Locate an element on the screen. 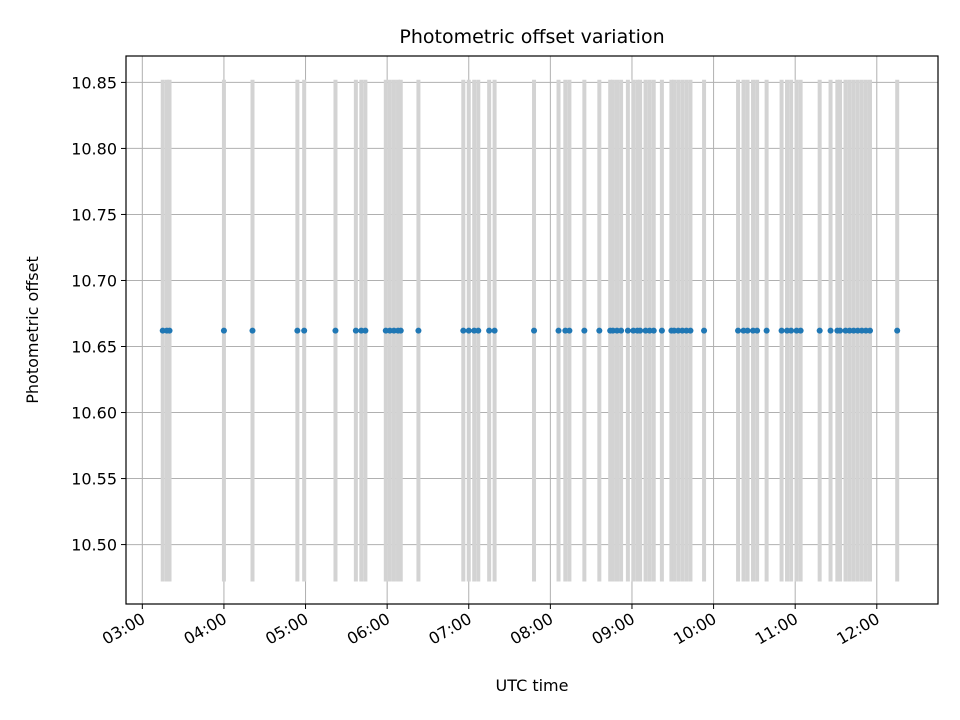 This screenshot has width=960, height=720. data-points is located at coordinates (530, 330).